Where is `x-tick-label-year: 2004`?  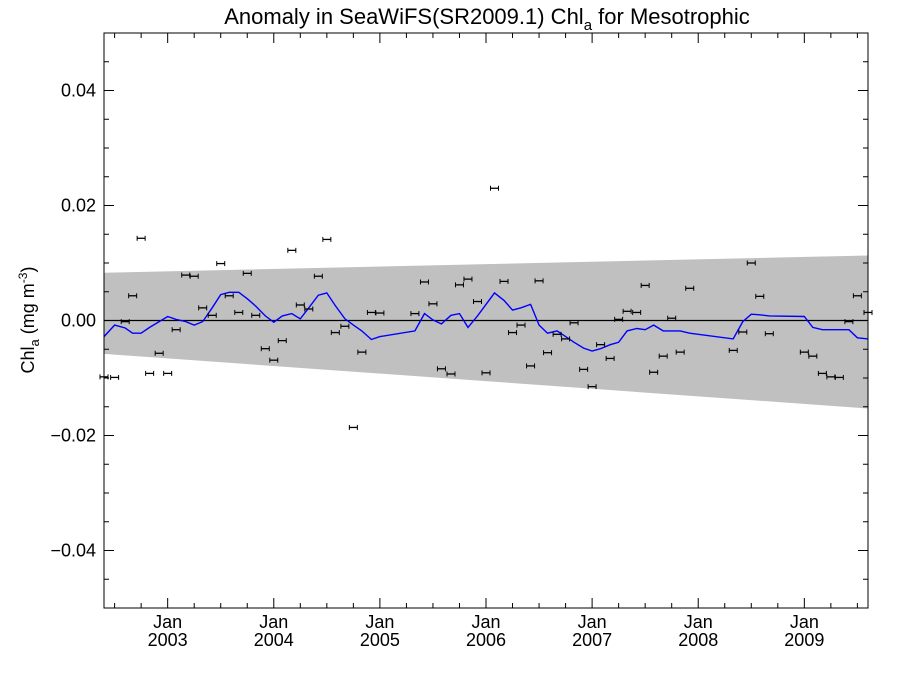
x-tick-label-year: 2004 is located at coordinates (274, 640).